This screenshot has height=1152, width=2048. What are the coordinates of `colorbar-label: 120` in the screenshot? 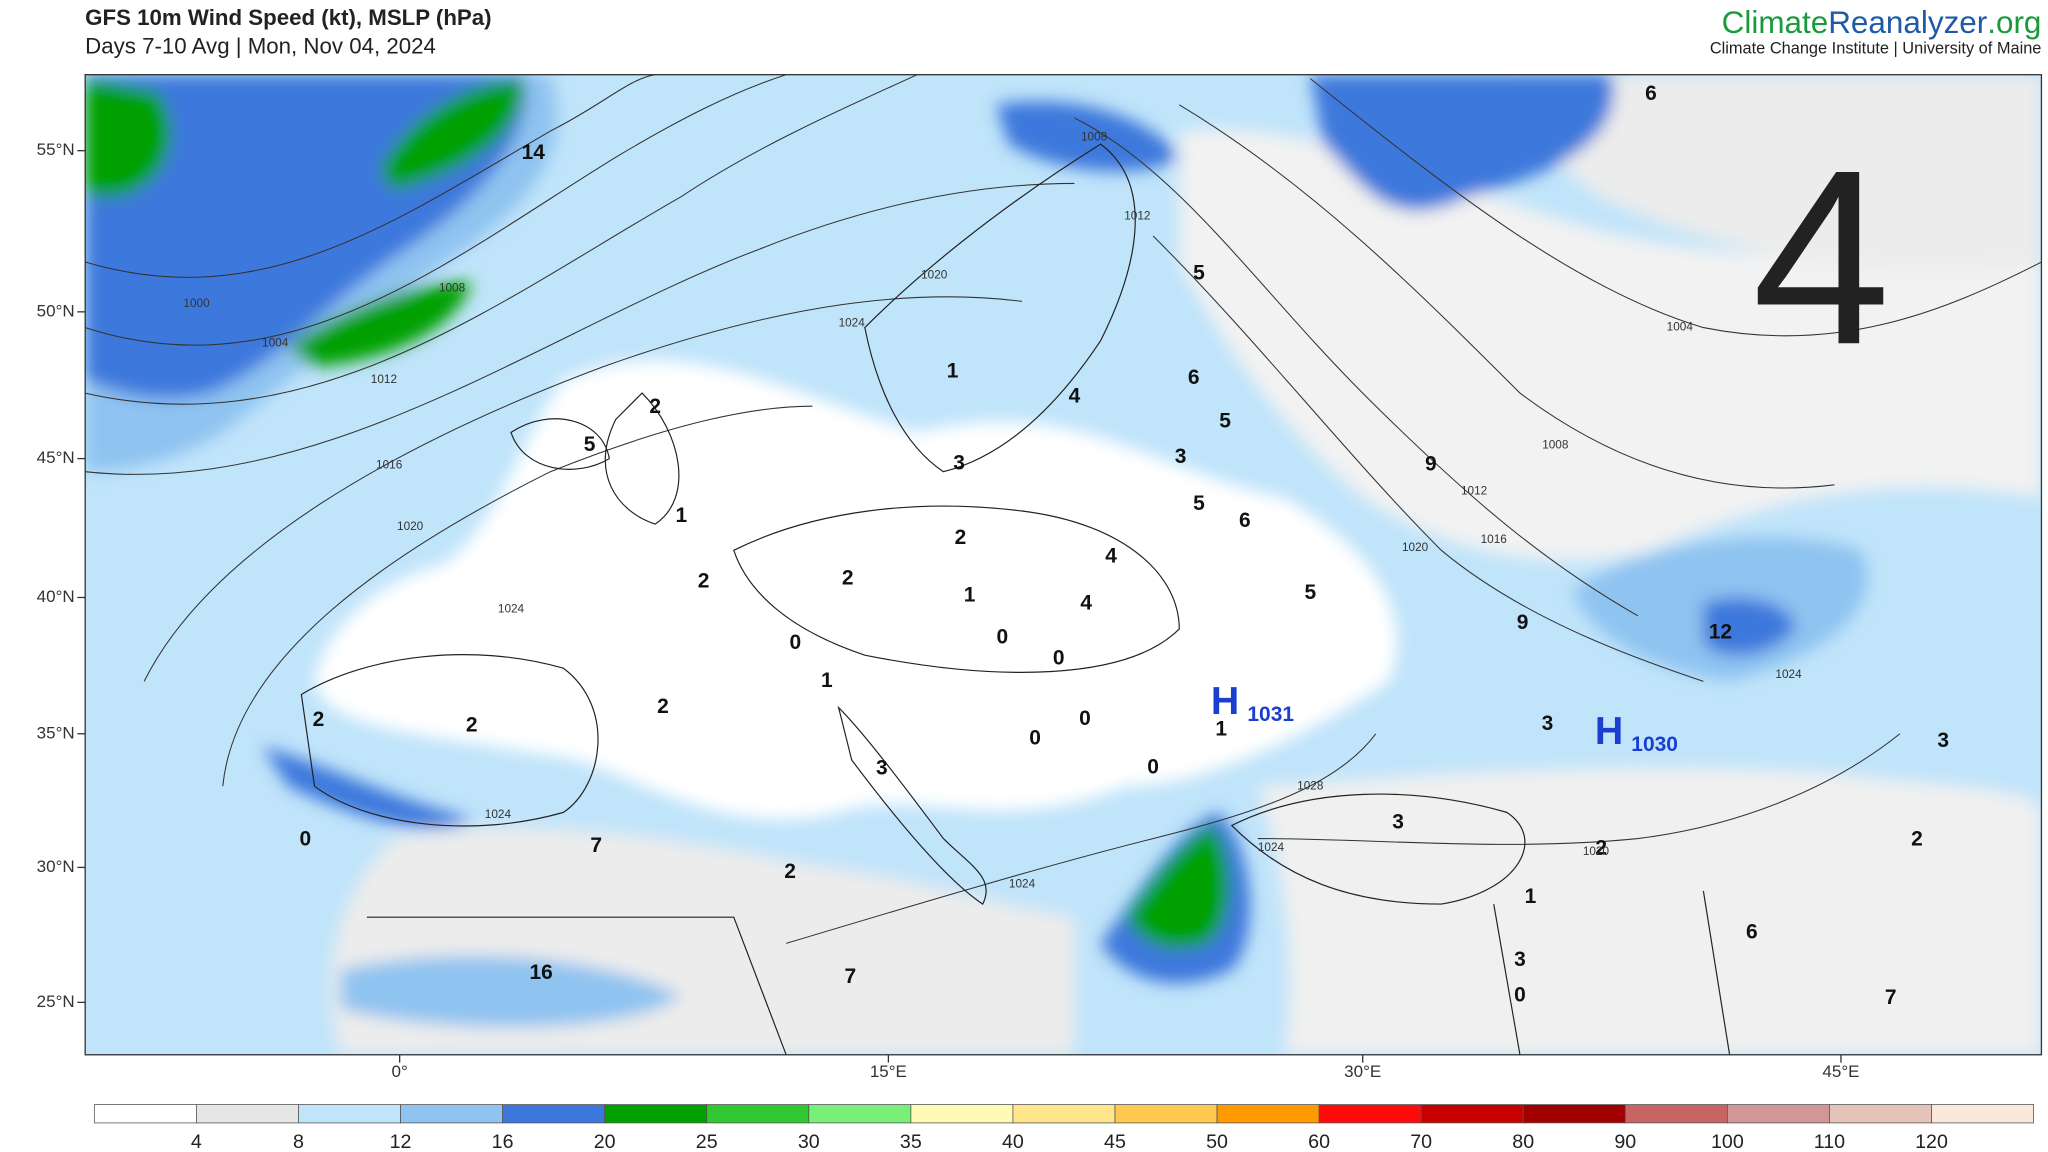 It's located at (1931, 1141).